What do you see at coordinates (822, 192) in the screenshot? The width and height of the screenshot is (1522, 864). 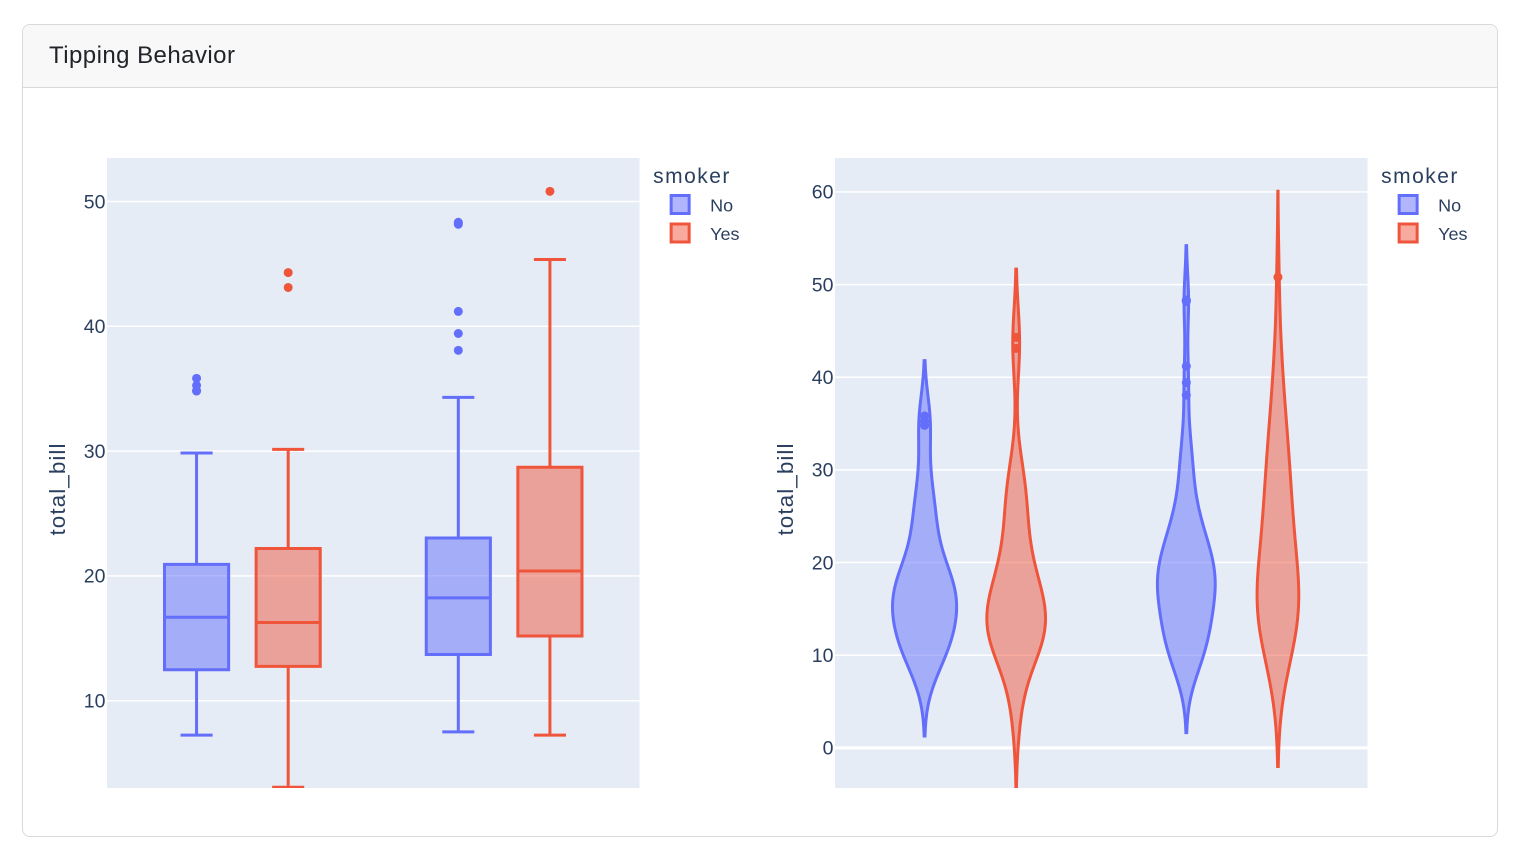 I see `svg-text: 60` at bounding box center [822, 192].